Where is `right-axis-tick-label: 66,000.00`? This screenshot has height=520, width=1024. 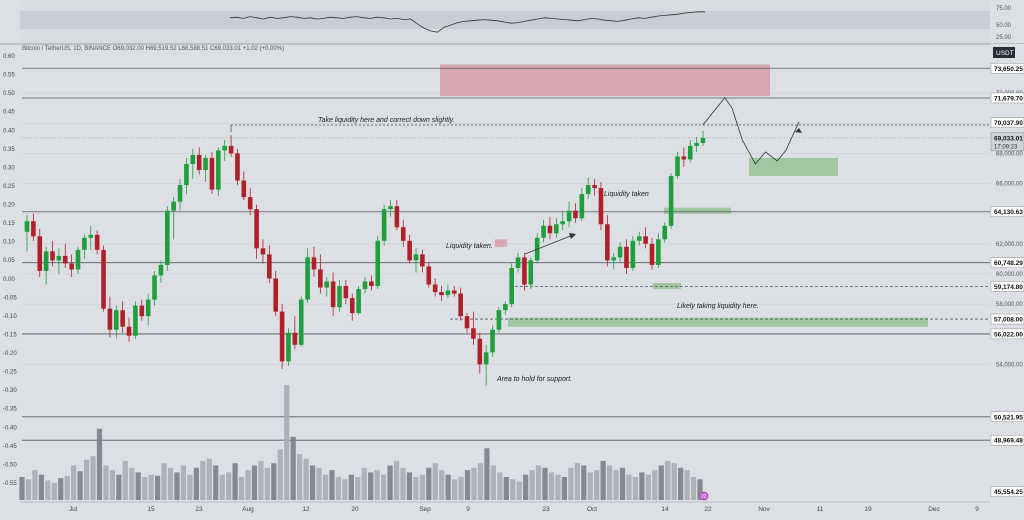
right-axis-tick-label: 66,000.00 is located at coordinates (1009, 185).